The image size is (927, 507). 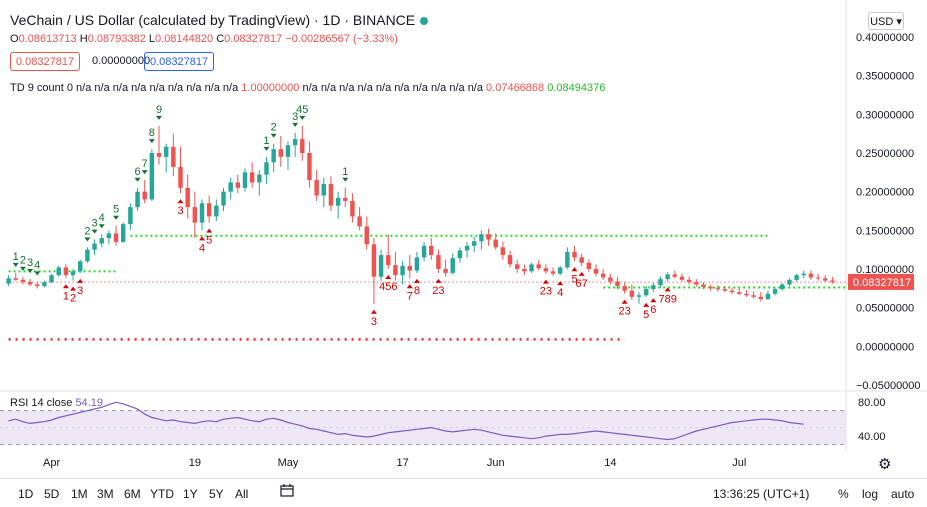 What do you see at coordinates (582, 284) in the screenshot?
I see `td-buy-count-label: 67` at bounding box center [582, 284].